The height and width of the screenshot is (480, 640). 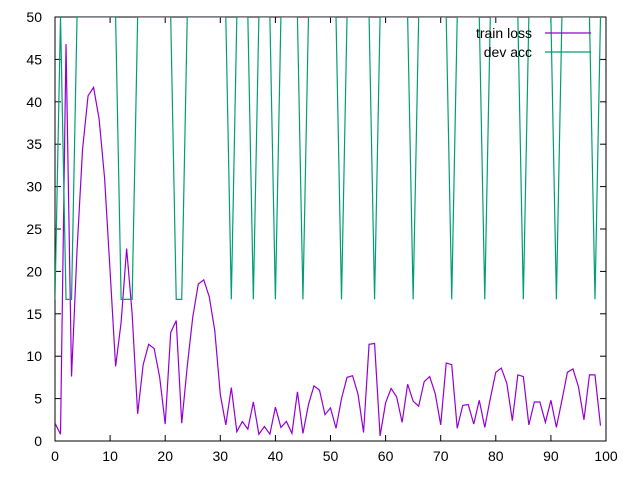 I want to click on x-tick-label: 30, so click(x=221, y=456).